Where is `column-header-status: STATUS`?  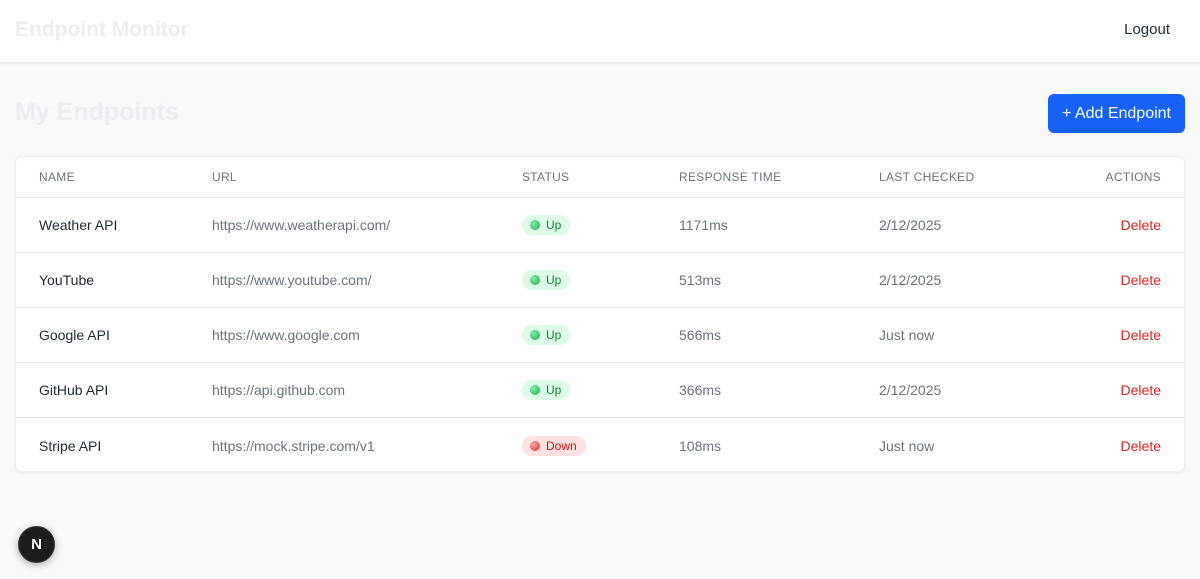 column-header-status: STATUS is located at coordinates (600, 177).